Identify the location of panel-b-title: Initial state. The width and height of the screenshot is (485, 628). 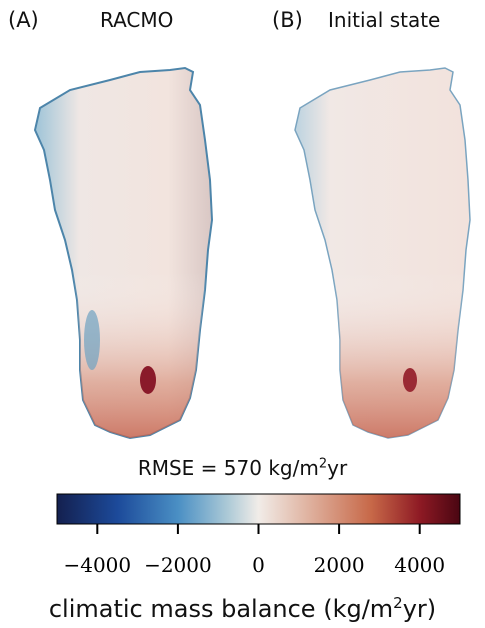
(384, 20).